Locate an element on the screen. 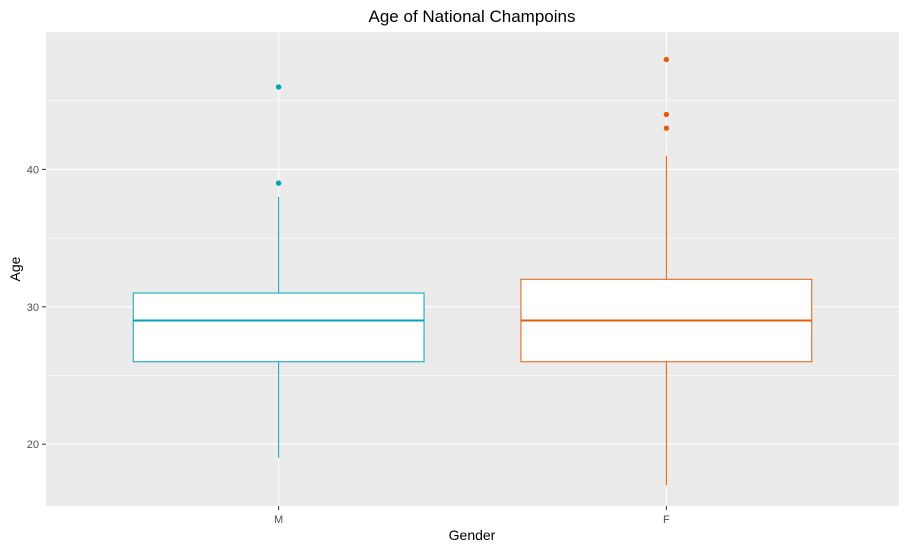  y-tick-label: 20 is located at coordinates (33, 445).